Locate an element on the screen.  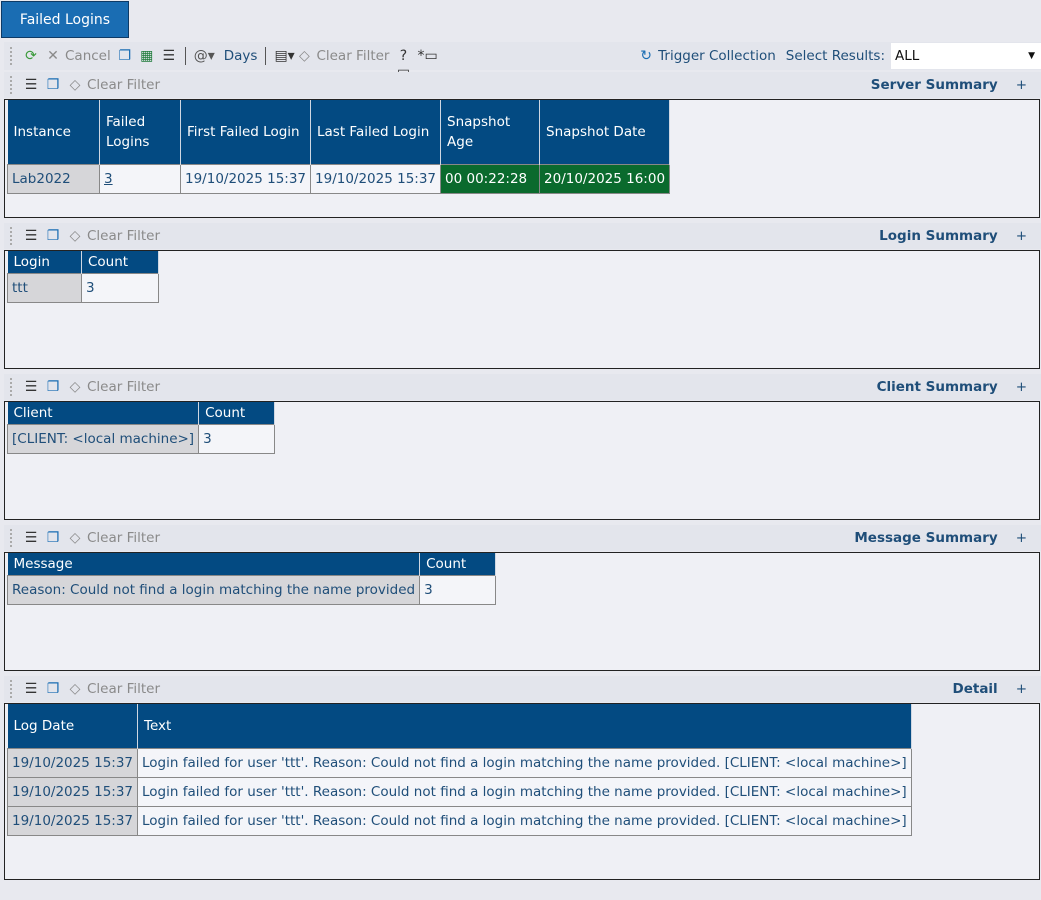
header-row: Message Count is located at coordinates (252, 564).